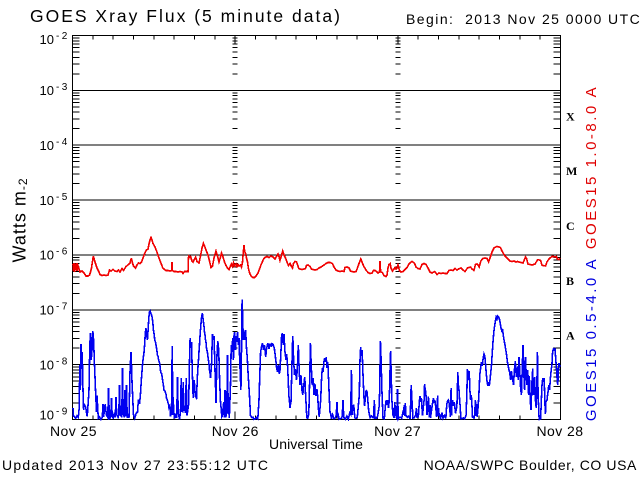 This screenshot has width=640, height=480. I want to click on svg-text:Updated 2013 Nov 27 23:55:12 U: Updated 2013 Nov 27 23:55:12 UTC, so click(135, 465).